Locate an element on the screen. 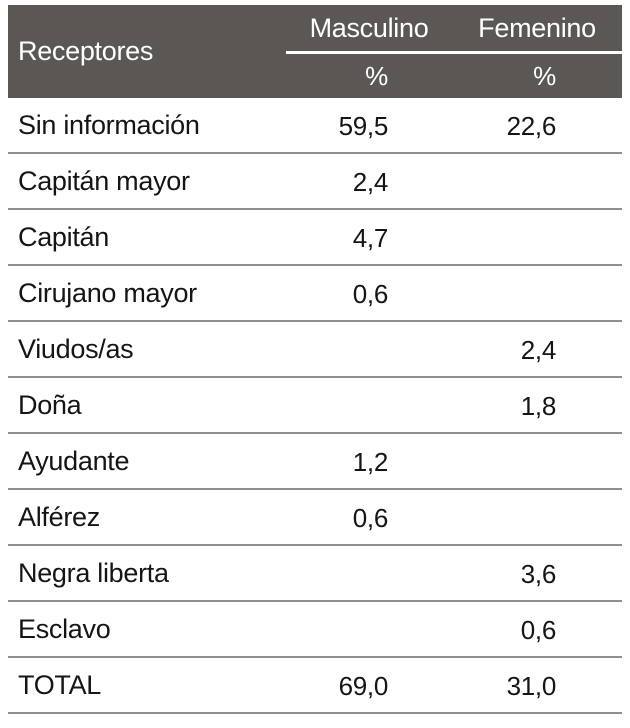  row-label: Doña is located at coordinates (50, 404).